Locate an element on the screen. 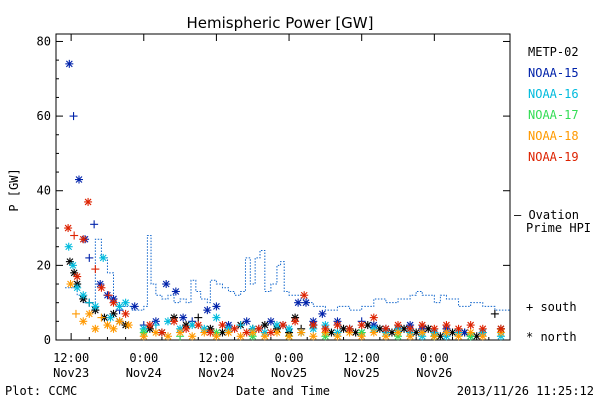  footer-timestamp: 2013/11/26 11:25:12 is located at coordinates (525, 391).